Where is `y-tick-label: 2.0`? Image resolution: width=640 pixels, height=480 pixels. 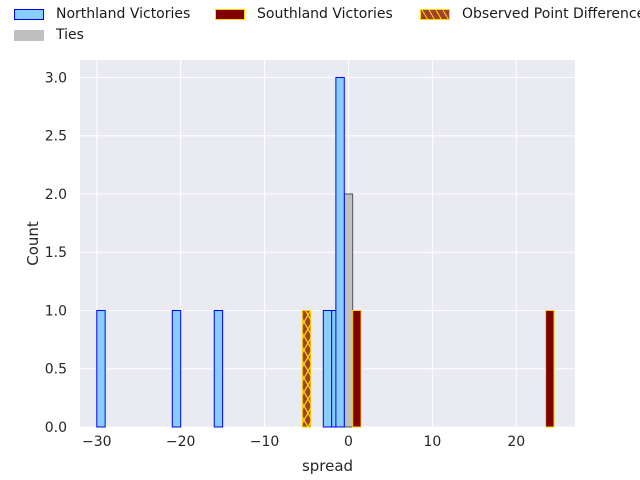 y-tick-label: 2.0 is located at coordinates (56, 195).